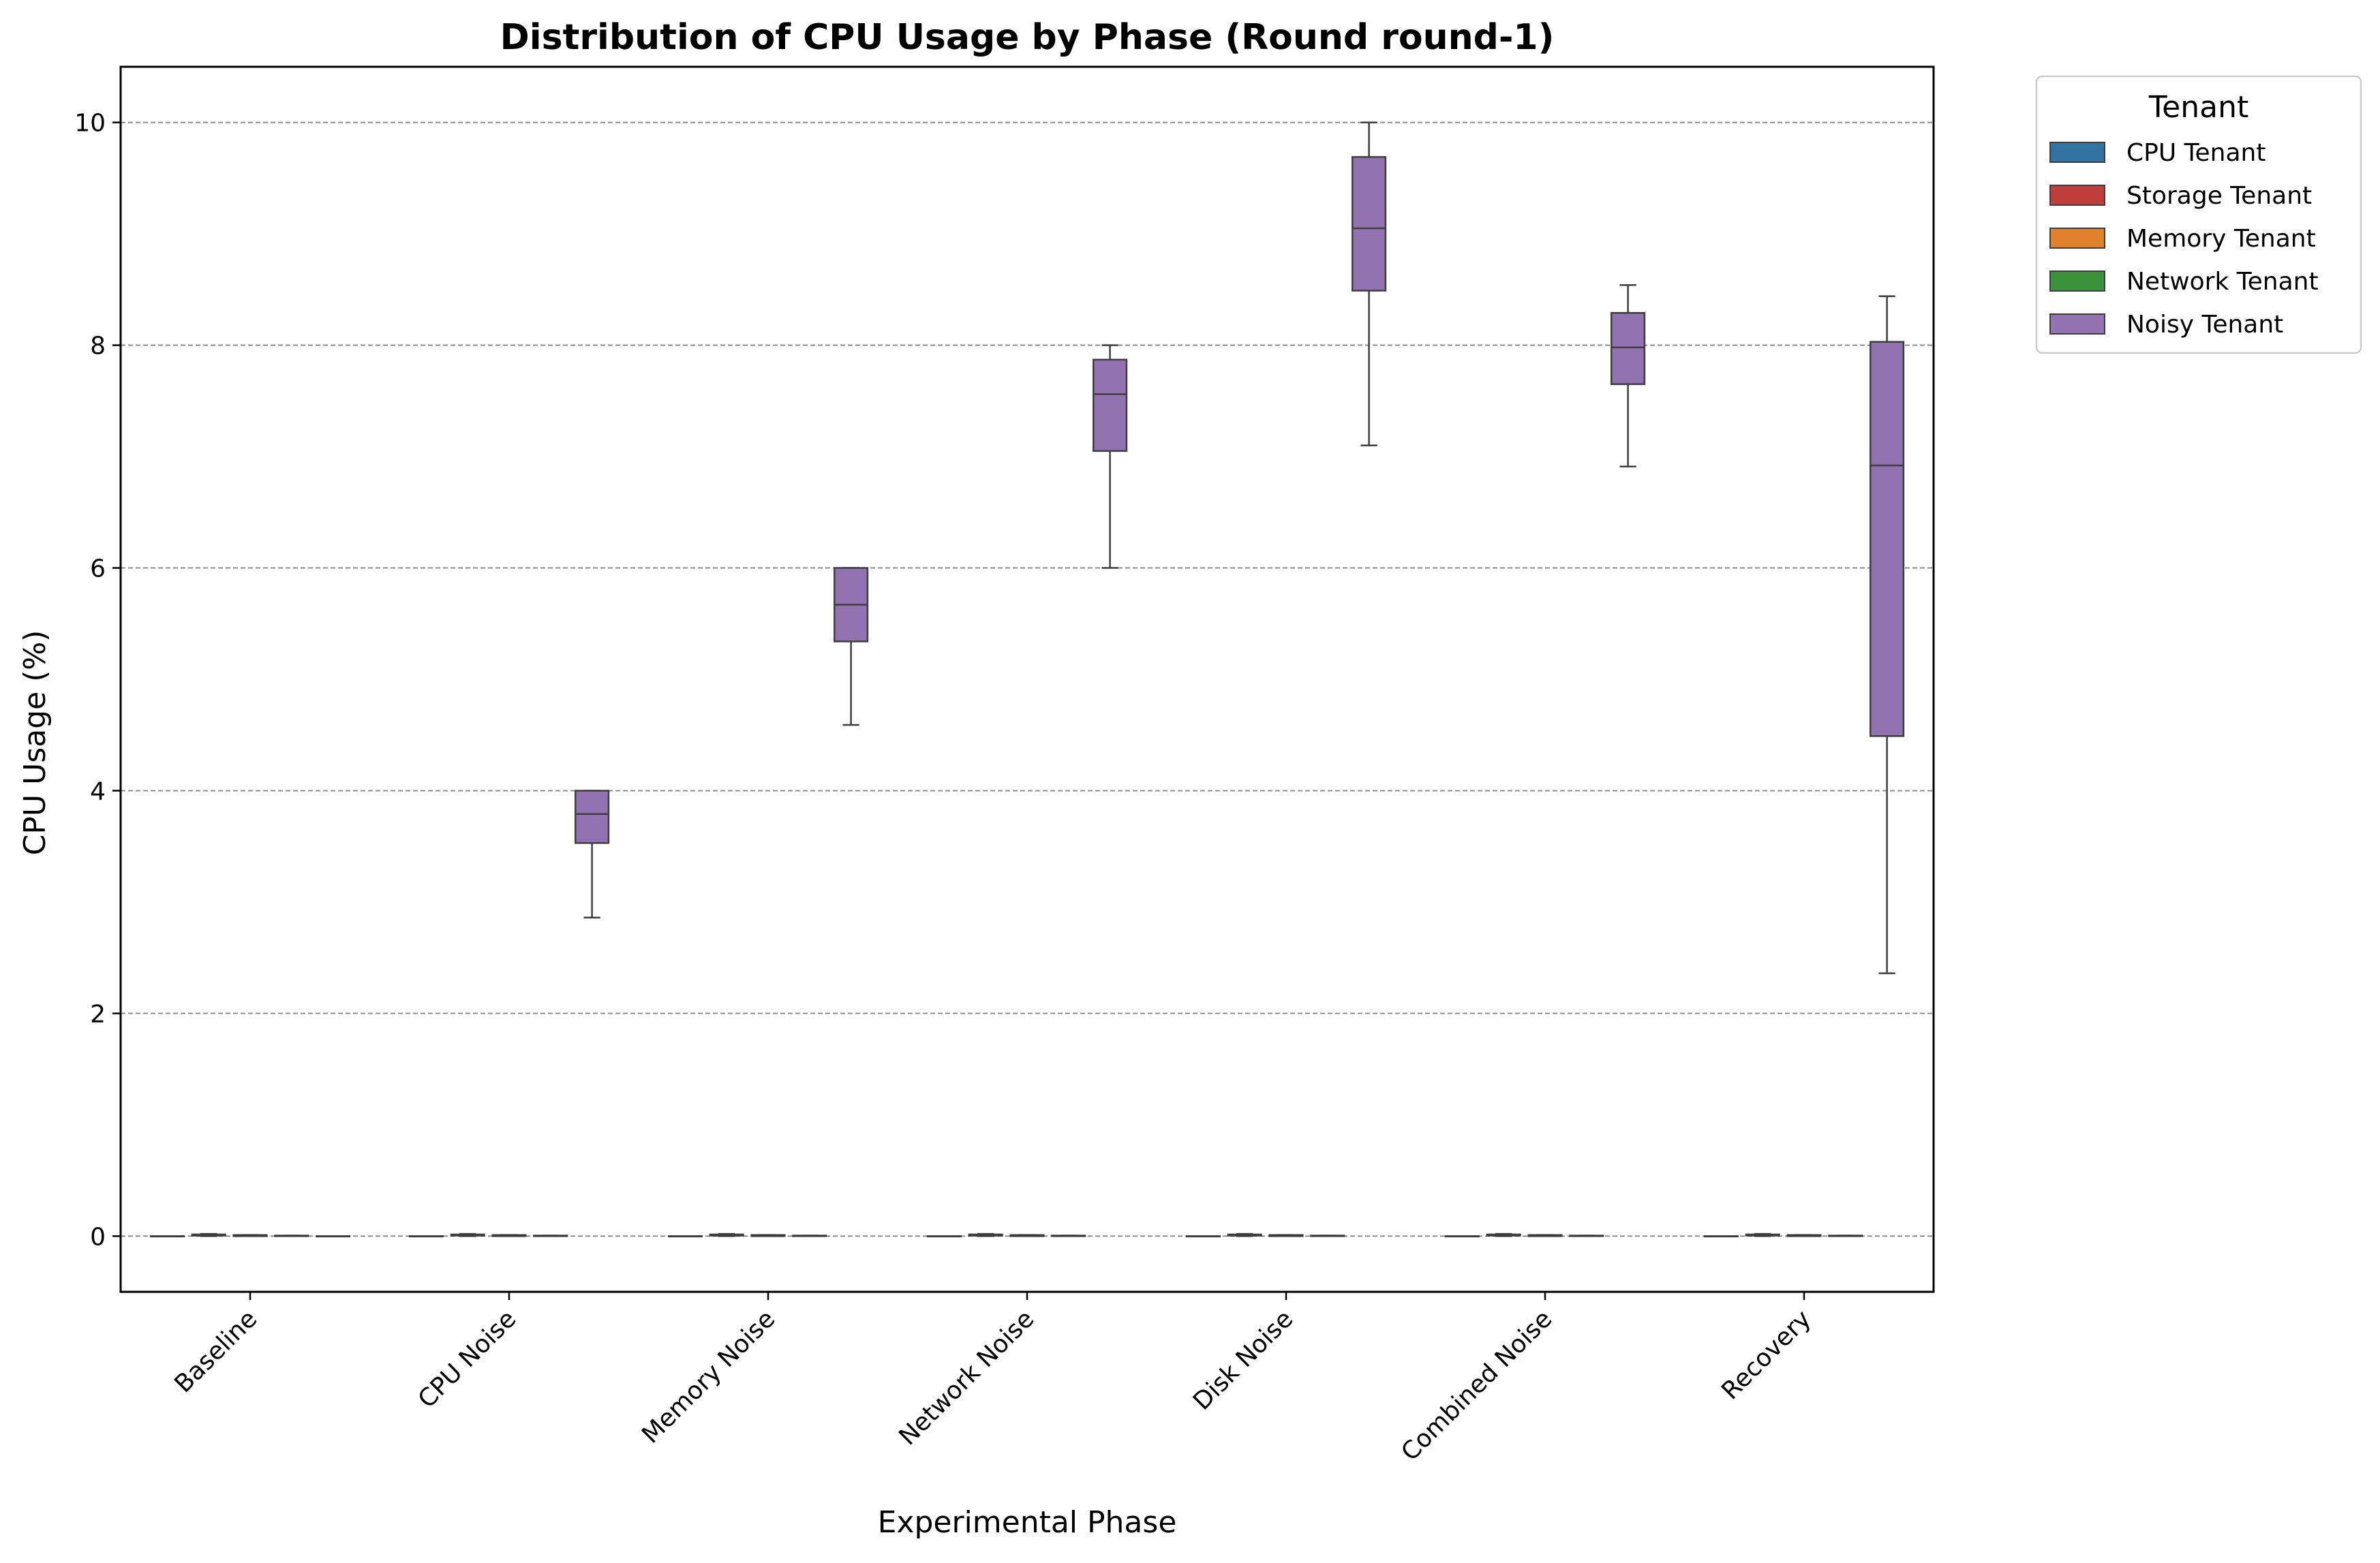 The image size is (2380, 1563). Describe the element at coordinates (2204, 325) in the screenshot. I see `legend-entry: Noisy Tenant` at that location.